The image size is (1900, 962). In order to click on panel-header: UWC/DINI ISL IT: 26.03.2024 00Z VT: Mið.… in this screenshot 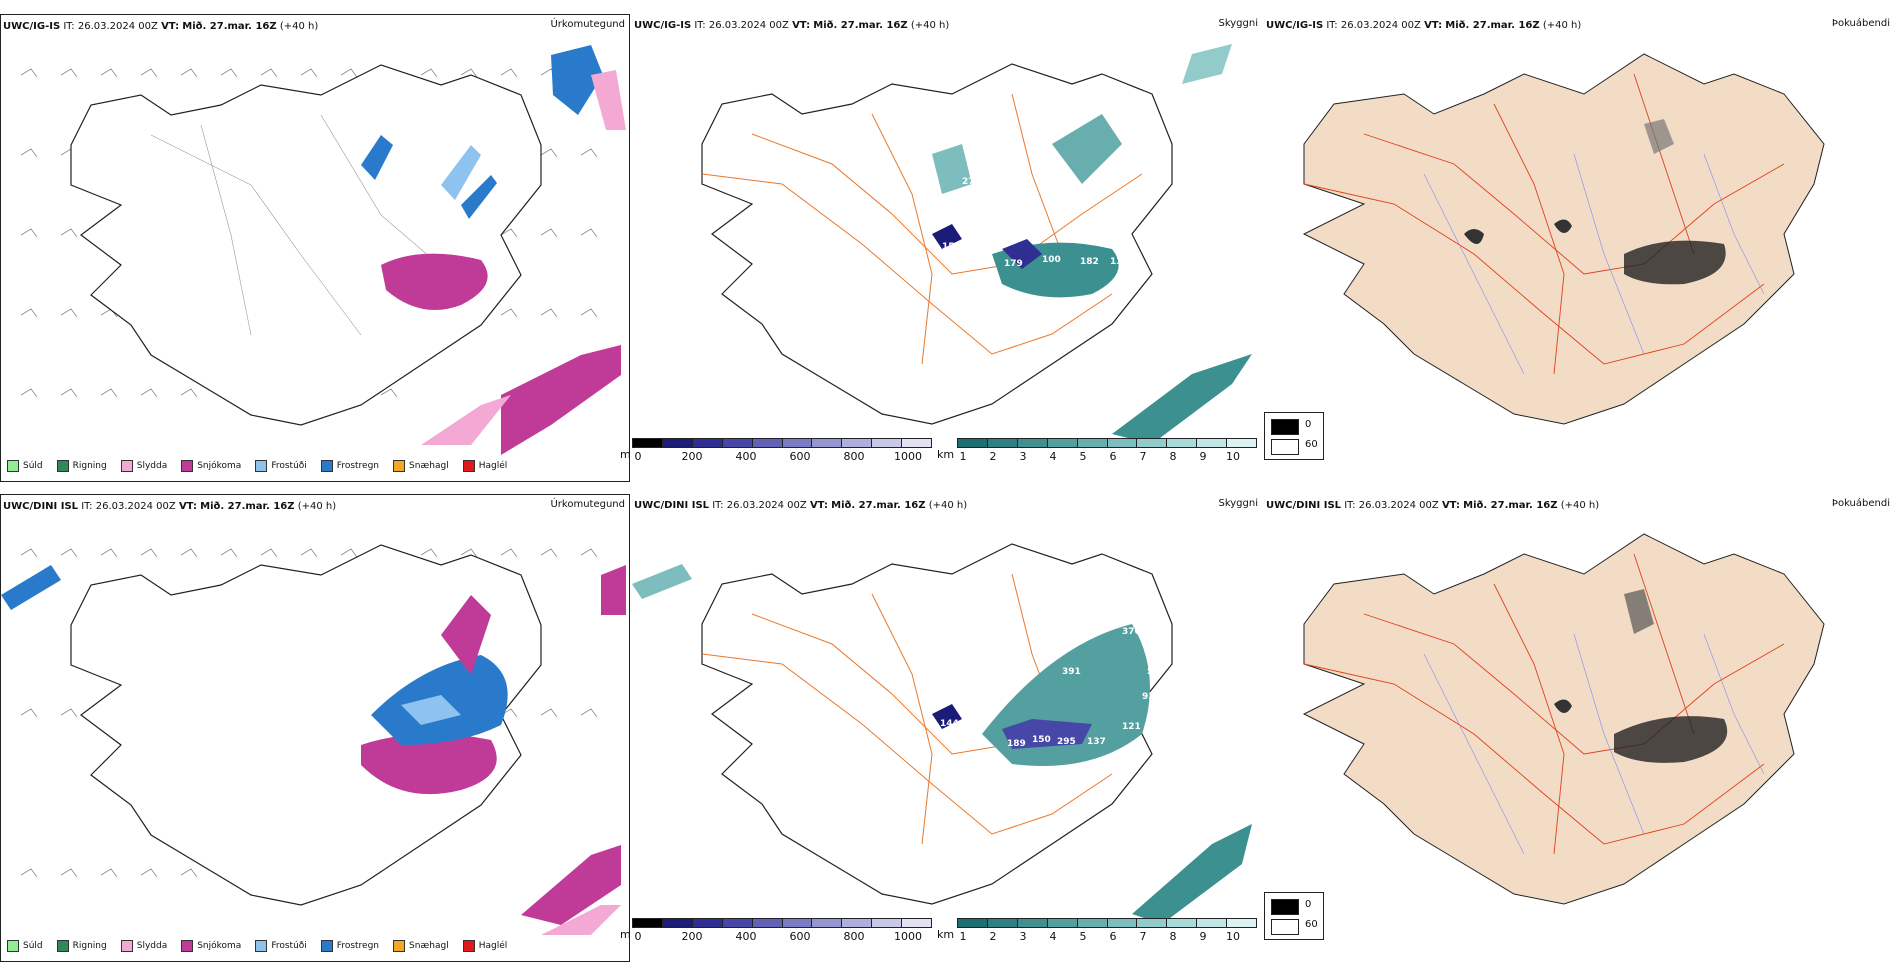, I will do `click(800, 505)`.